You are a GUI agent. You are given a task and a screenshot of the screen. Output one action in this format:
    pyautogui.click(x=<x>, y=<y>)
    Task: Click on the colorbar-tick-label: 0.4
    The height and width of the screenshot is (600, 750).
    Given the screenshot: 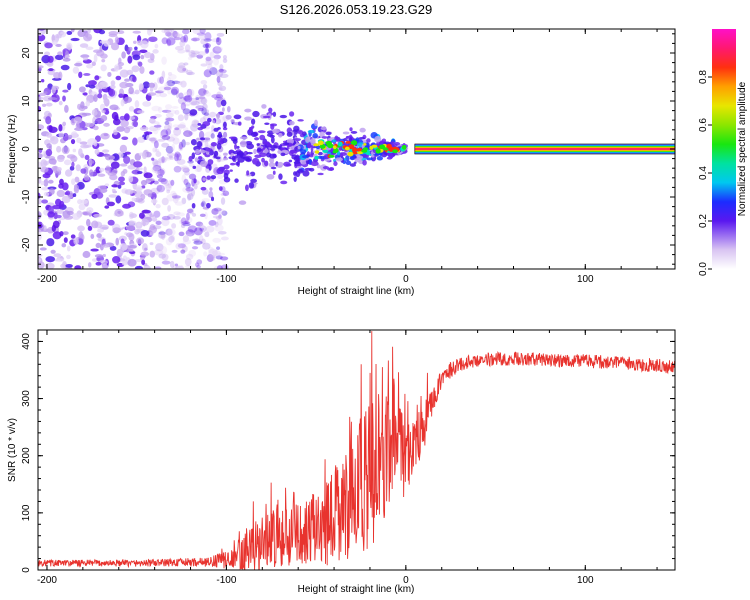 What is the action you would take?
    pyautogui.click(x=703, y=173)
    